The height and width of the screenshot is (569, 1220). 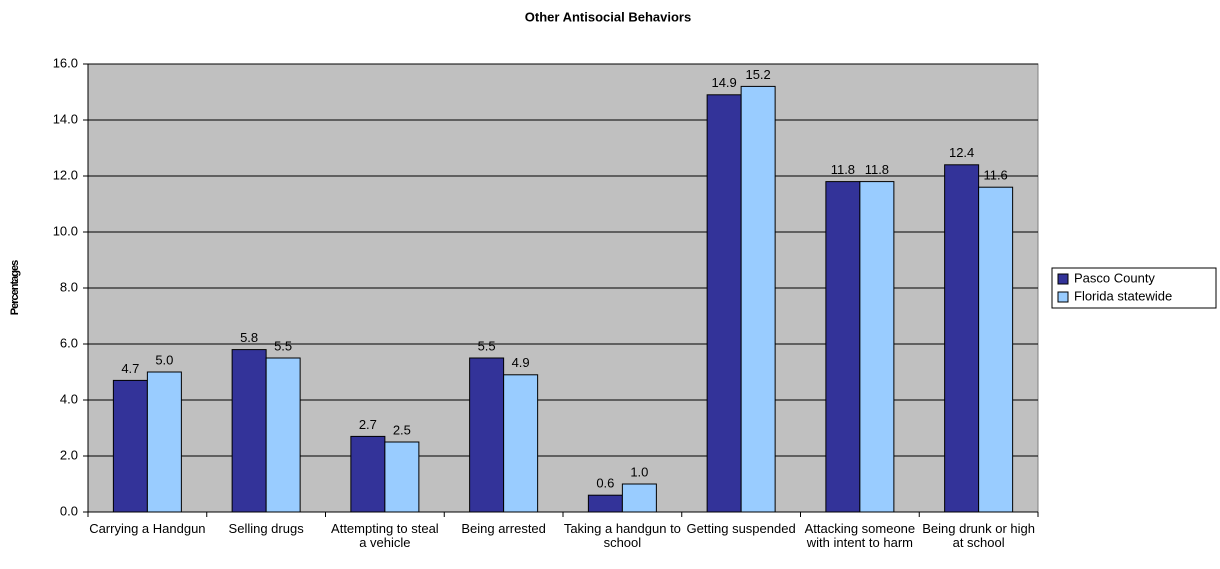 What do you see at coordinates (69, 286) in the screenshot?
I see `y-tick-label: 8.0` at bounding box center [69, 286].